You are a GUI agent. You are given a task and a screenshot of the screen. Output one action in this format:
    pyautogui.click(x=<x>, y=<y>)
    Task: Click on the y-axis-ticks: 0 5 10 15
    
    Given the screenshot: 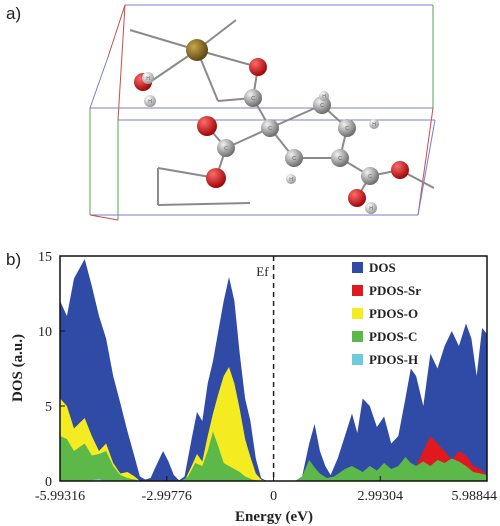 What is the action you would take?
    pyautogui.click(x=51, y=370)
    